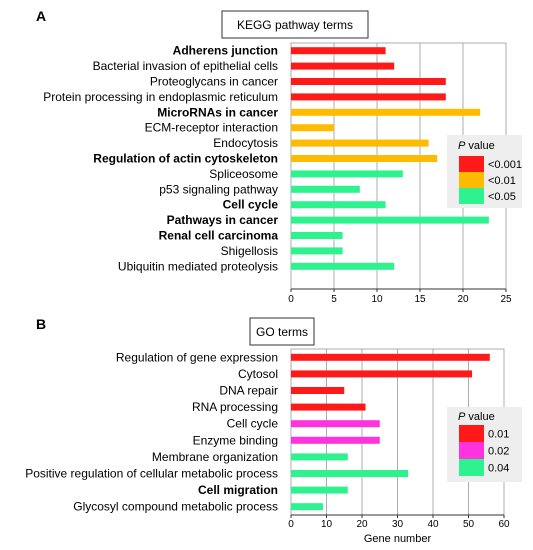 The width and height of the screenshot is (533, 550). I want to click on chart-a-category-label: Cell cycle, so click(251, 205).